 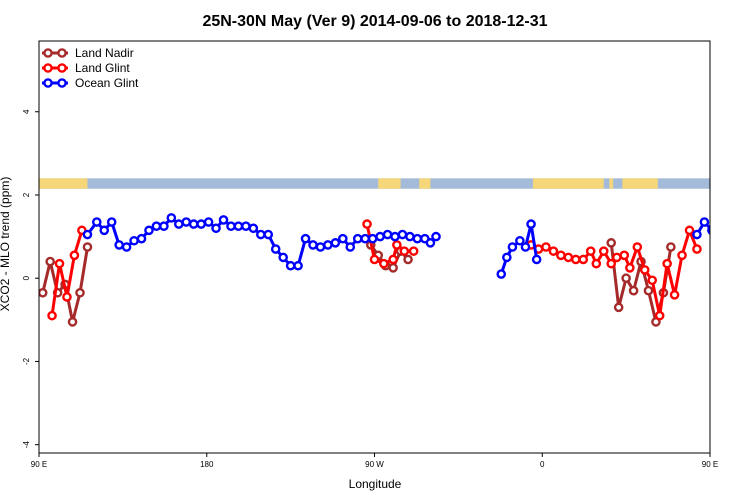 I want to click on x-tick-label: 90 W, so click(x=374, y=464).